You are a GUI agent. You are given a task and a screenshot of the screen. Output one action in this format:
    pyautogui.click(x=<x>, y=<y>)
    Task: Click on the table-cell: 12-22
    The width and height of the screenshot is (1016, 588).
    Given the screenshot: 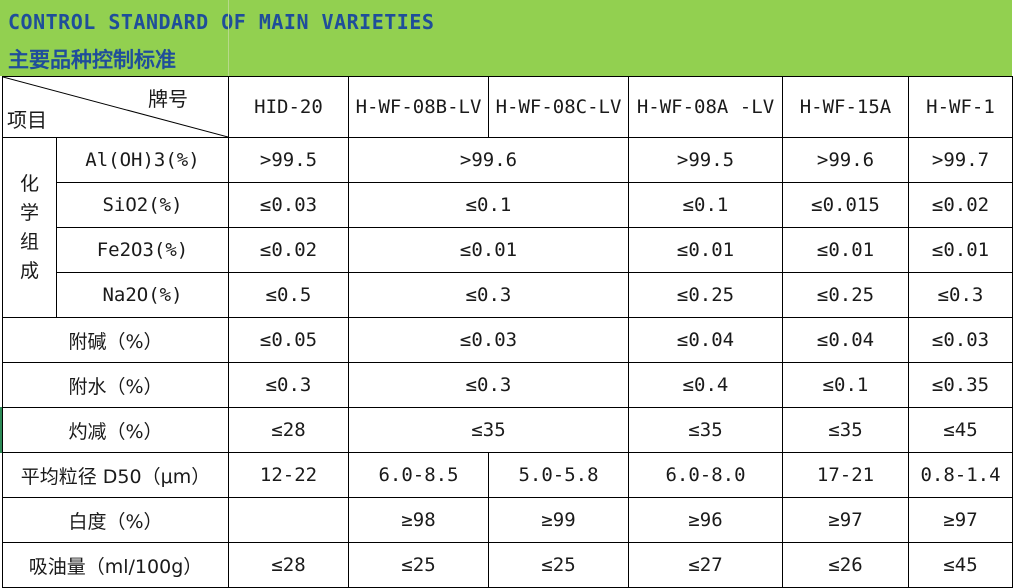 What is the action you would take?
    pyautogui.click(x=288, y=475)
    